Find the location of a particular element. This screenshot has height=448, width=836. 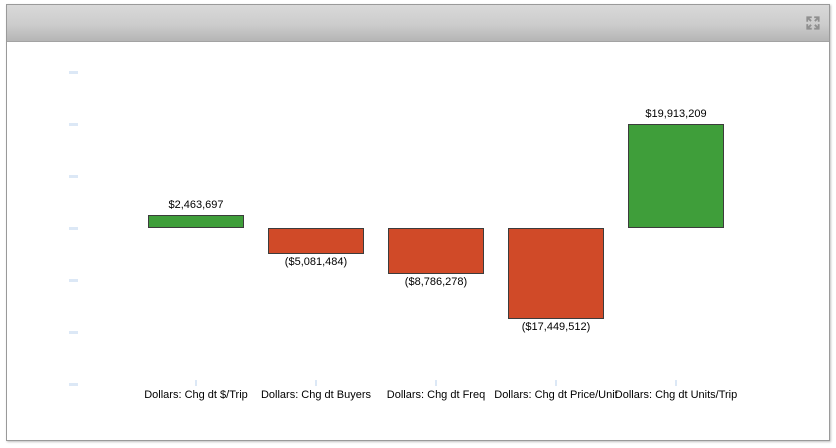

category-label: Dollars: Chg dt Units/Trip is located at coordinates (676, 395).